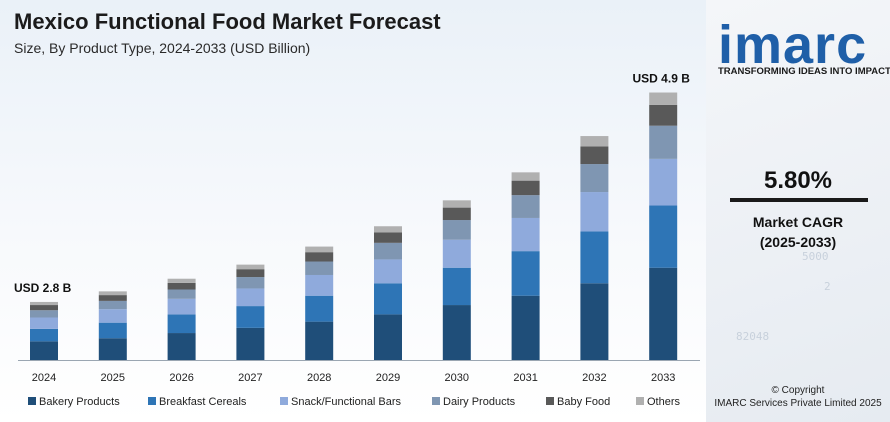 This screenshot has height=422, width=890. I want to click on bar-2030-others, so click(456, 204).